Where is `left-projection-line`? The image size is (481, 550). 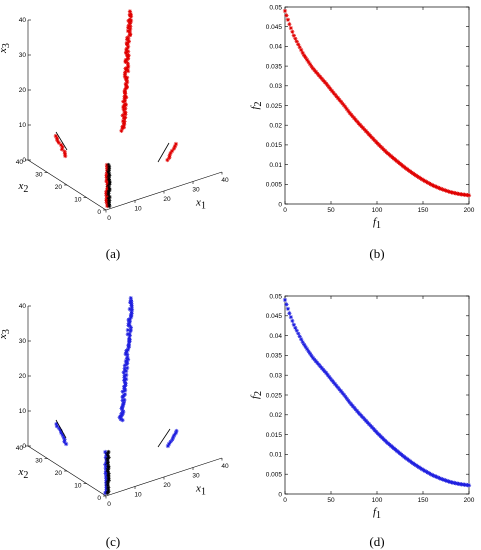 left-projection-line is located at coordinates (61, 141).